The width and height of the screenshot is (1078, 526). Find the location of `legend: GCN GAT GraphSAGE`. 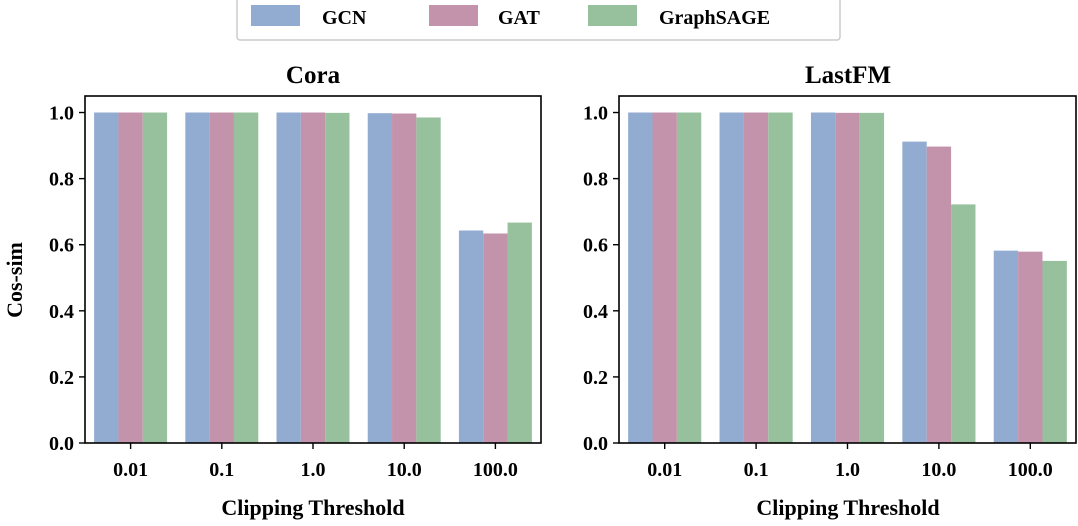

legend: GCN GAT GraphSAGE is located at coordinates (538, 20).